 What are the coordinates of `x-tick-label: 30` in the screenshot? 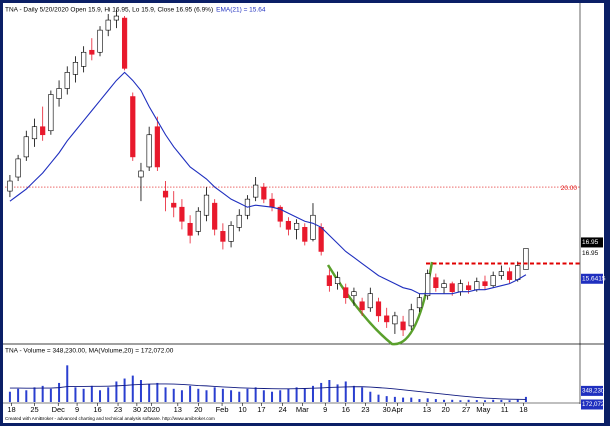 It's located at (387, 409).